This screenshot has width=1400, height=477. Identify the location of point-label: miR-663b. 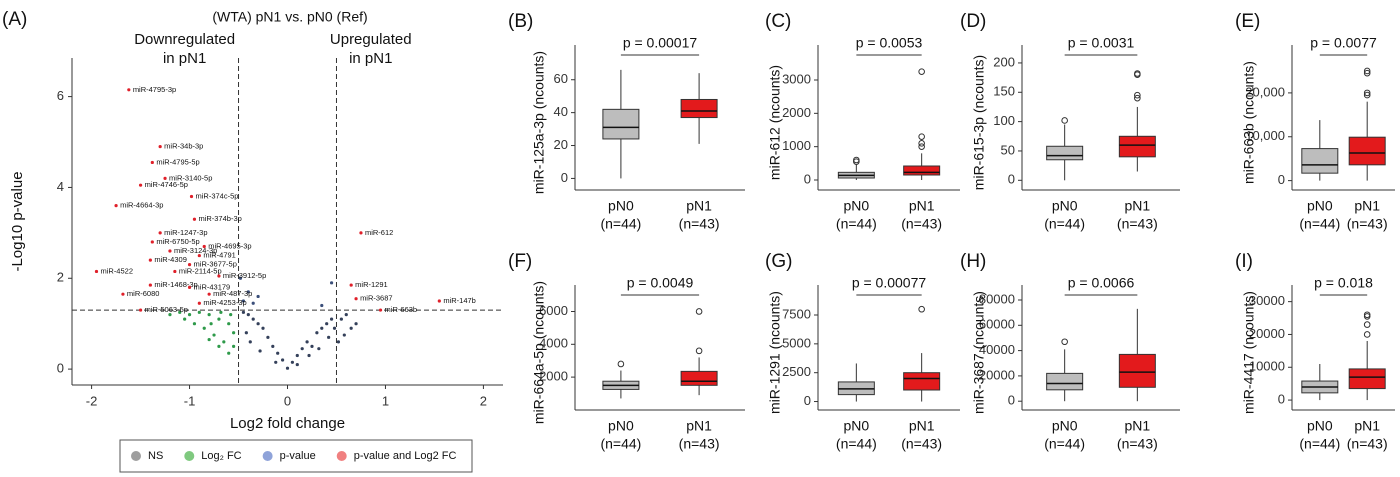
(401, 309).